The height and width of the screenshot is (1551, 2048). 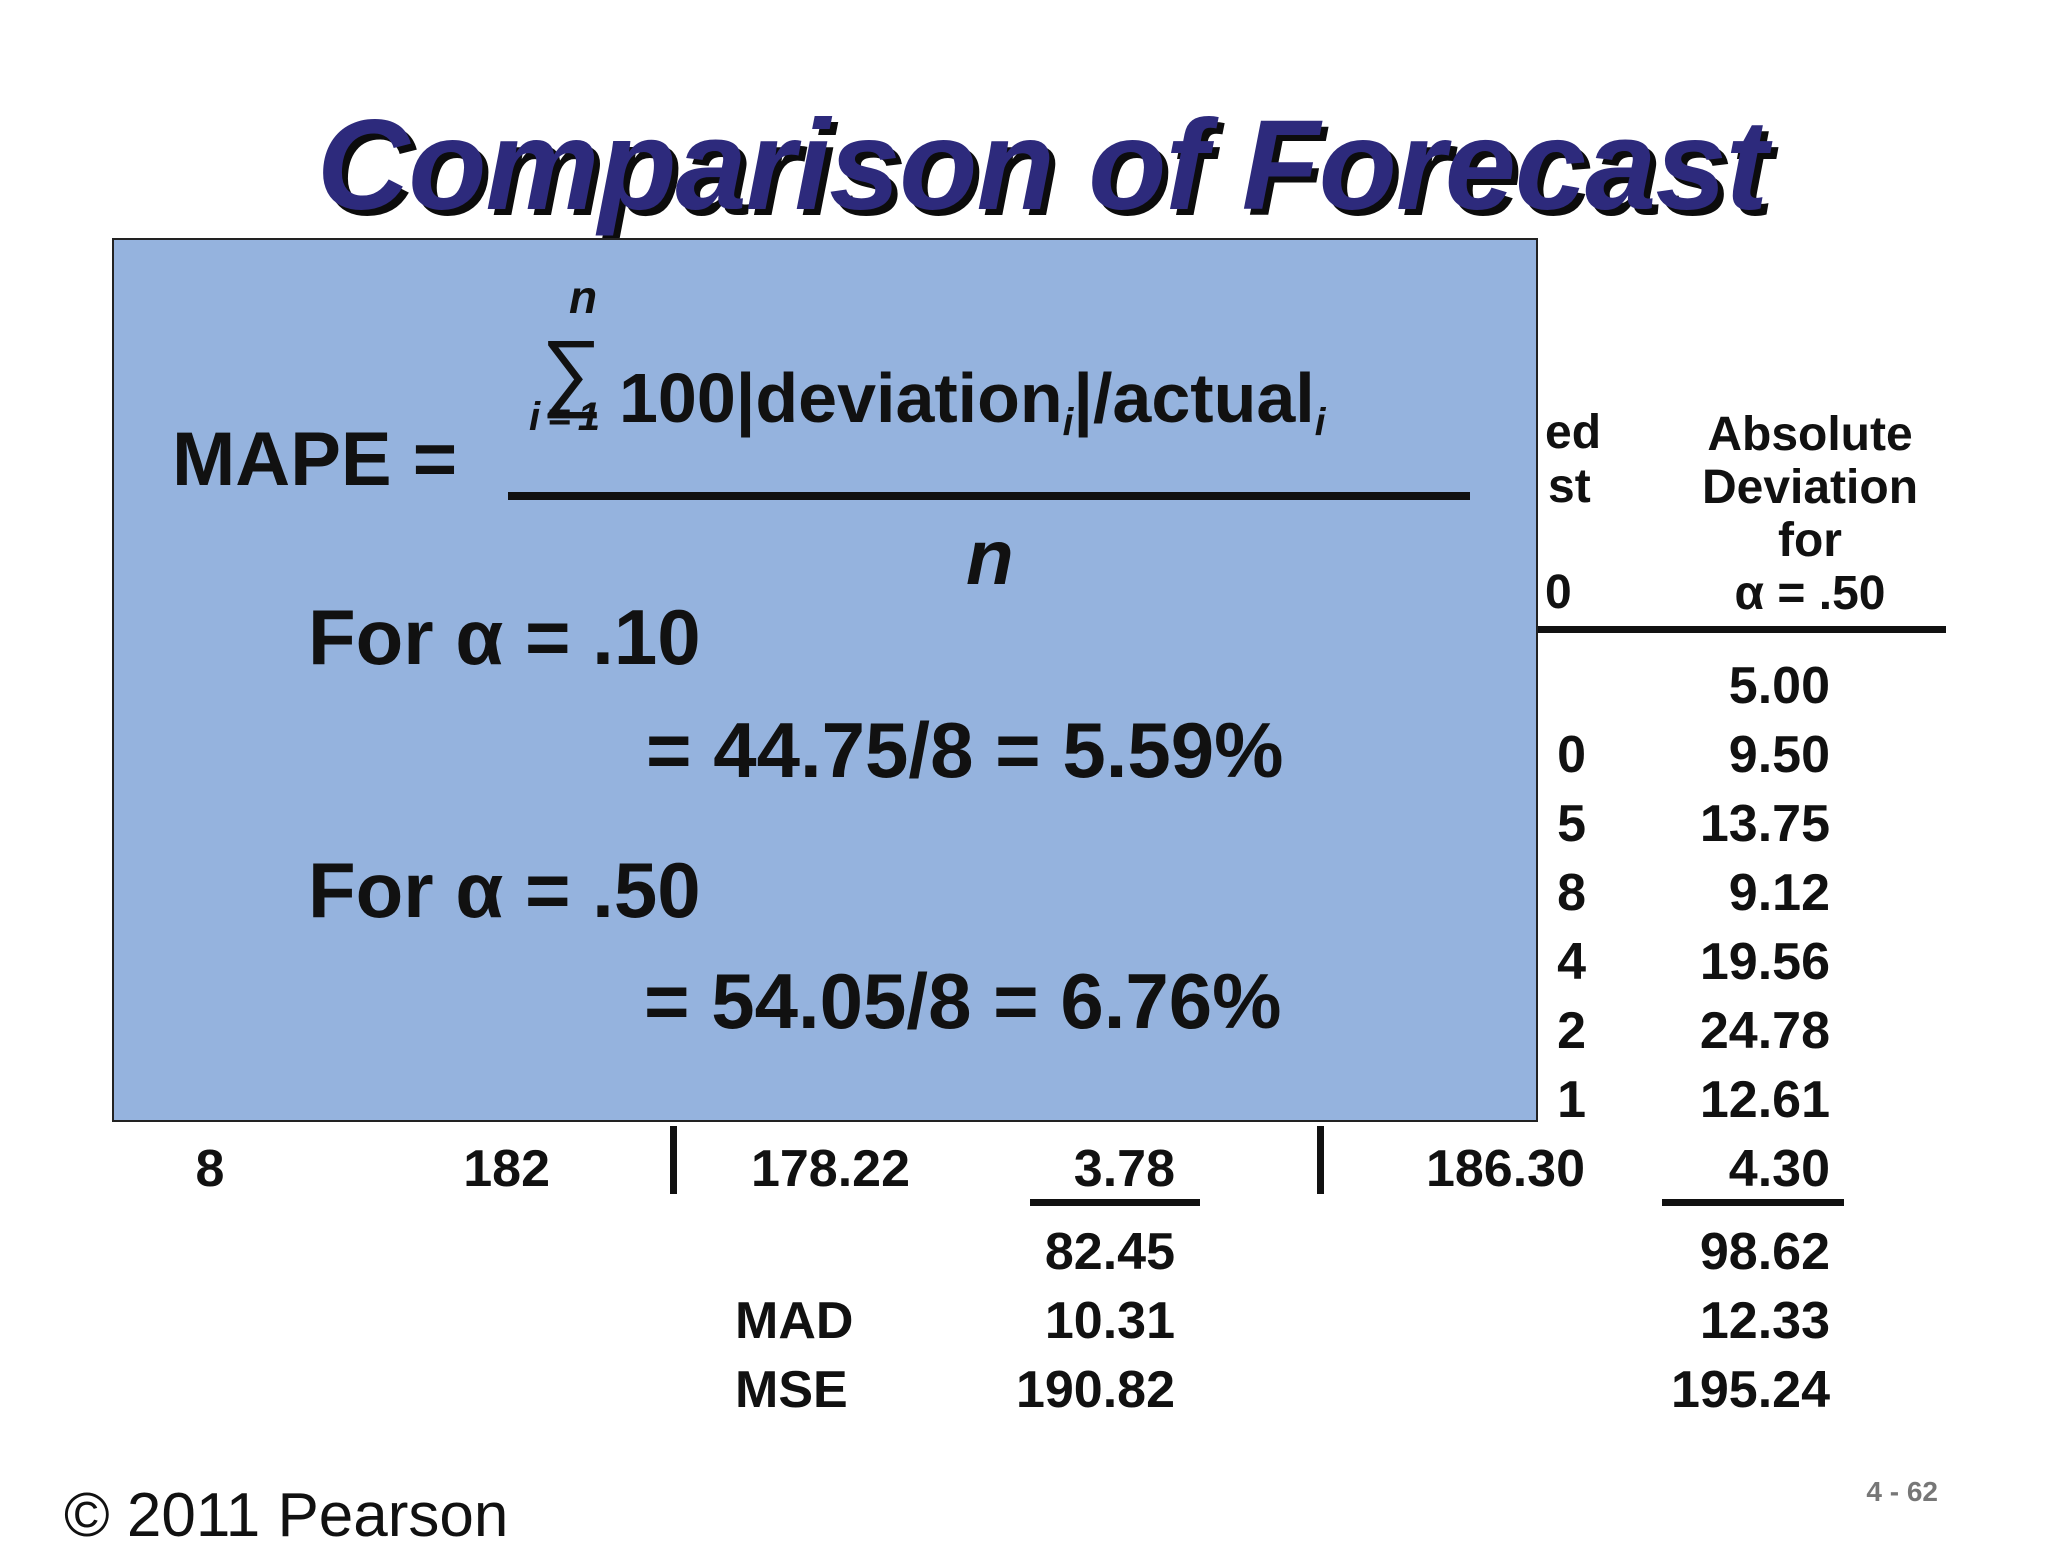 I want to click on mse-label: MSE, so click(x=791, y=1390).